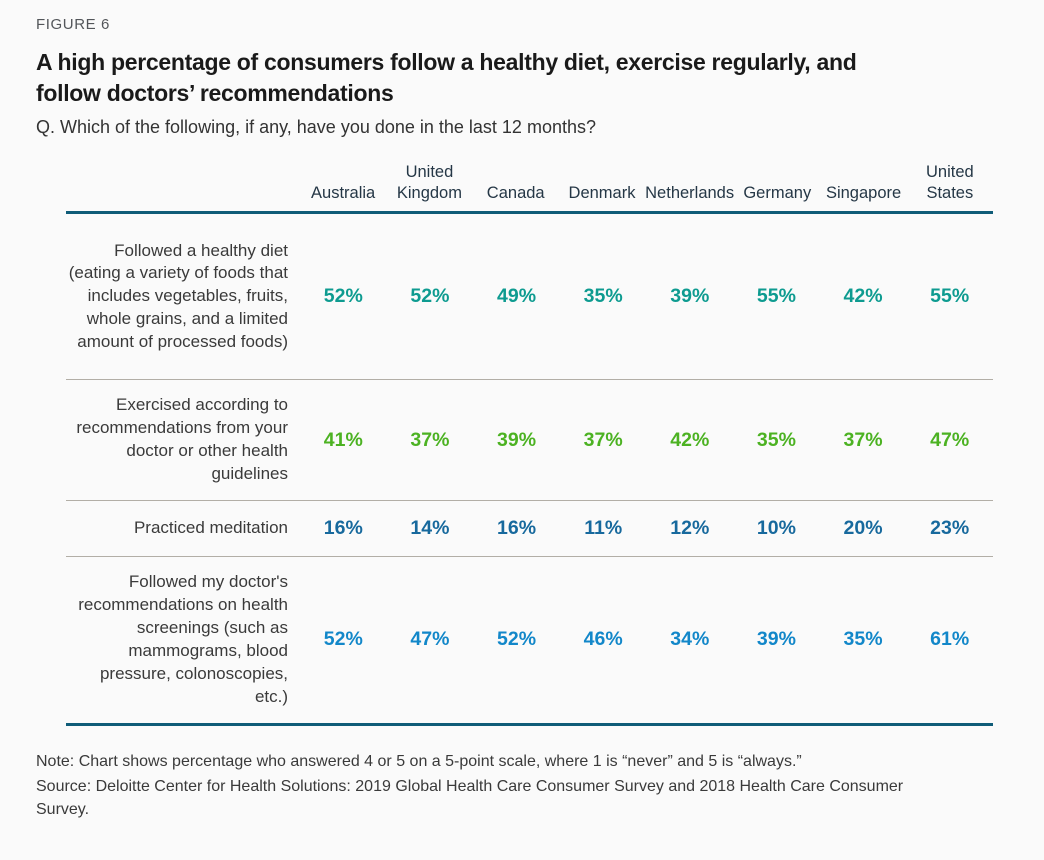 Image resolution: width=1044 pixels, height=860 pixels. I want to click on figure-label: FIGURE 6, so click(73, 24).